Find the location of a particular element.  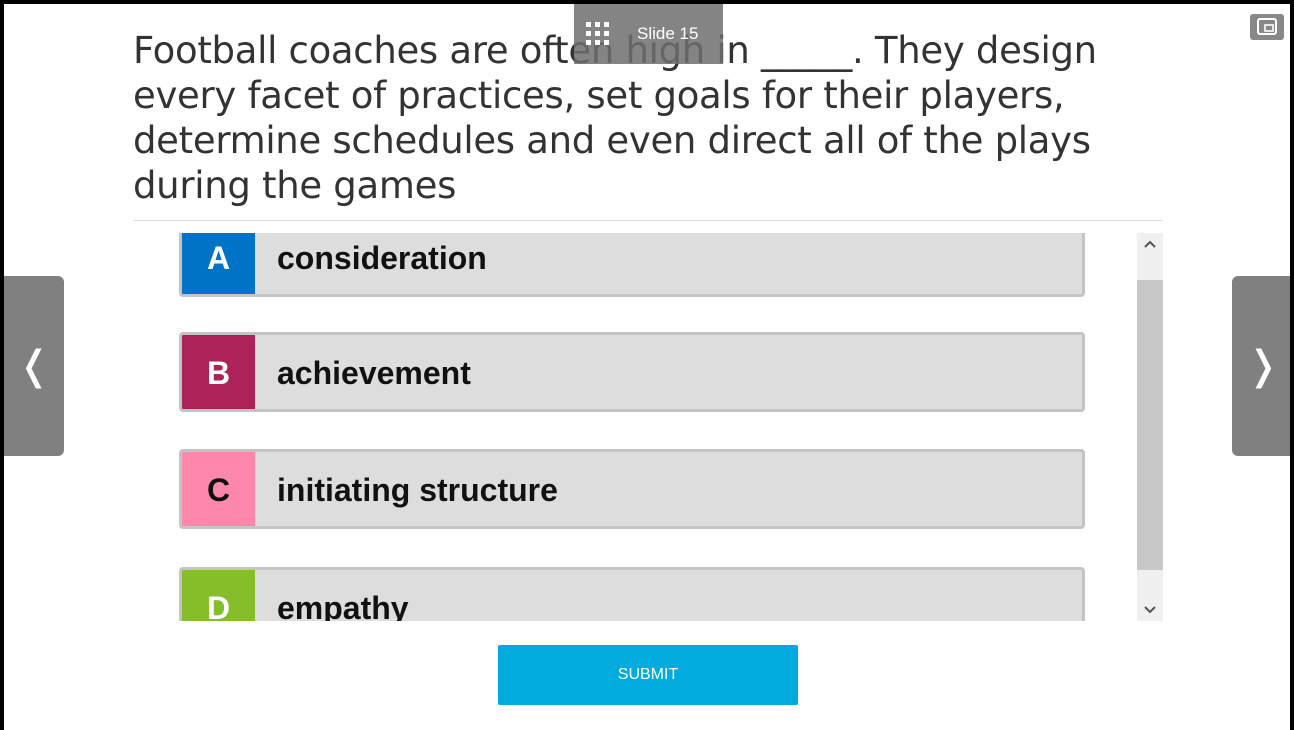

prev-slide-button: ❬ is located at coordinates (34, 366).